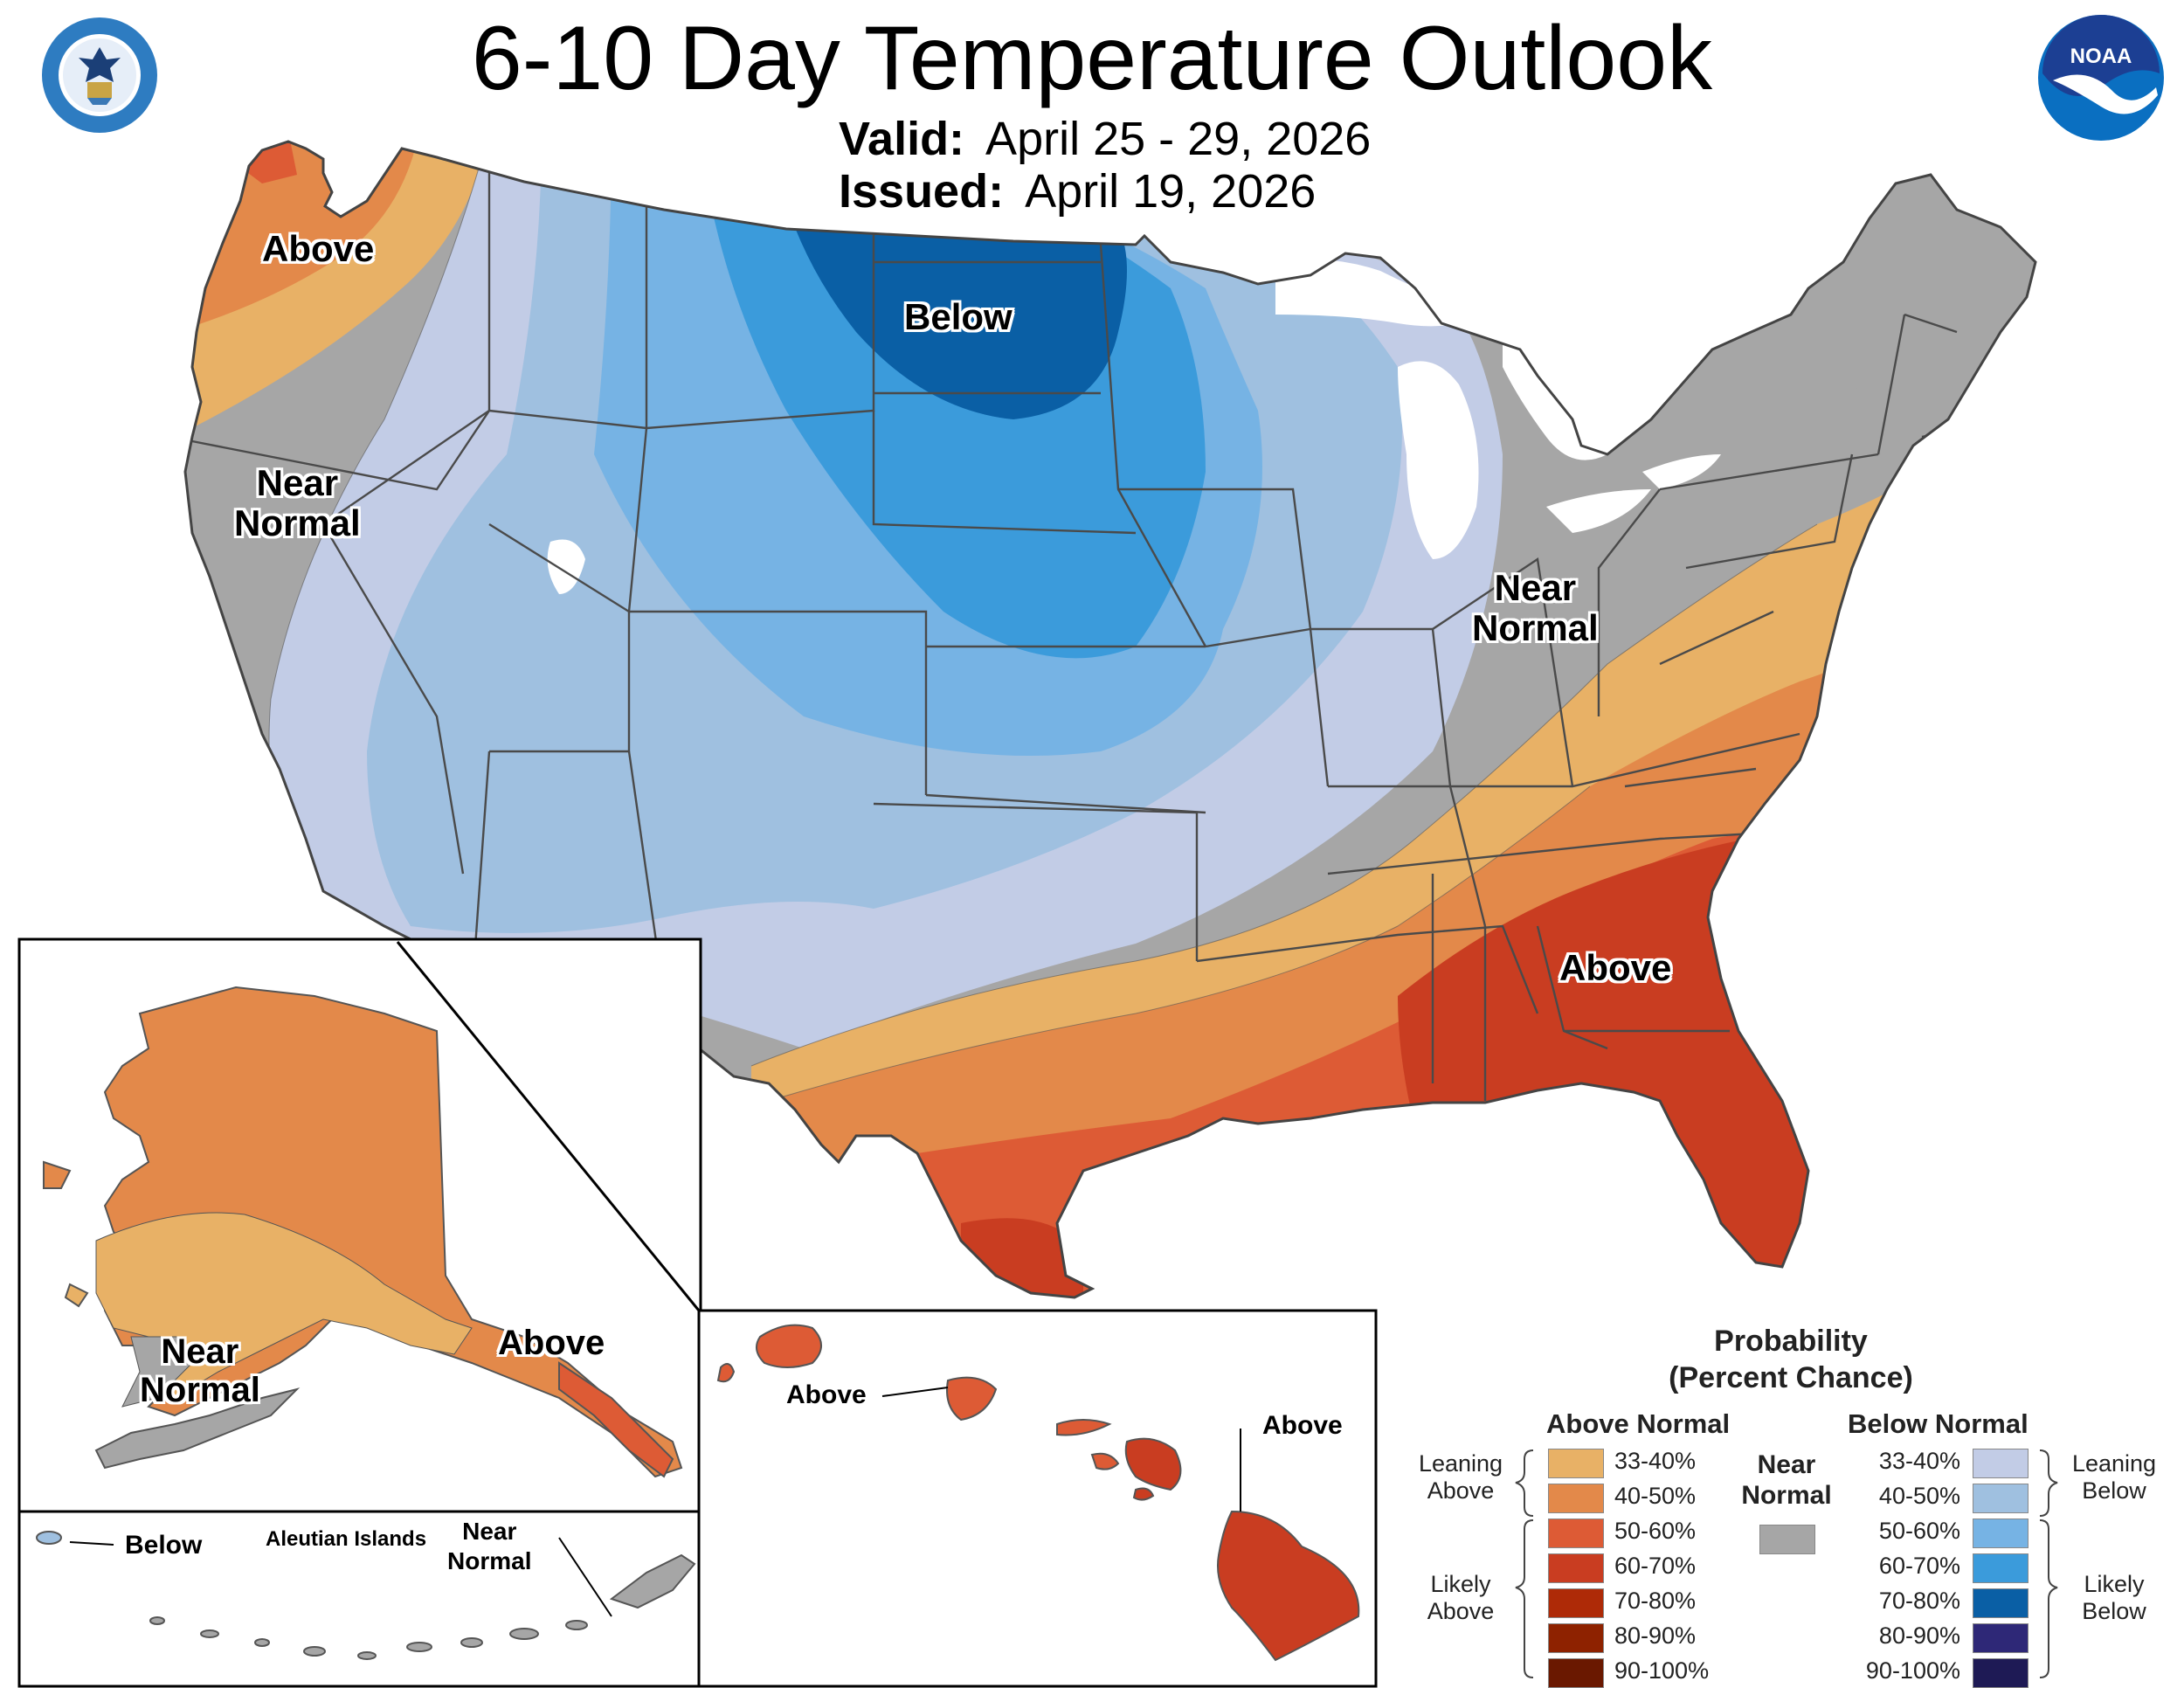 The width and height of the screenshot is (2184, 1688). What do you see at coordinates (1302, 1425) in the screenshot?
I see `label-hawaii-above-right: Above` at bounding box center [1302, 1425].